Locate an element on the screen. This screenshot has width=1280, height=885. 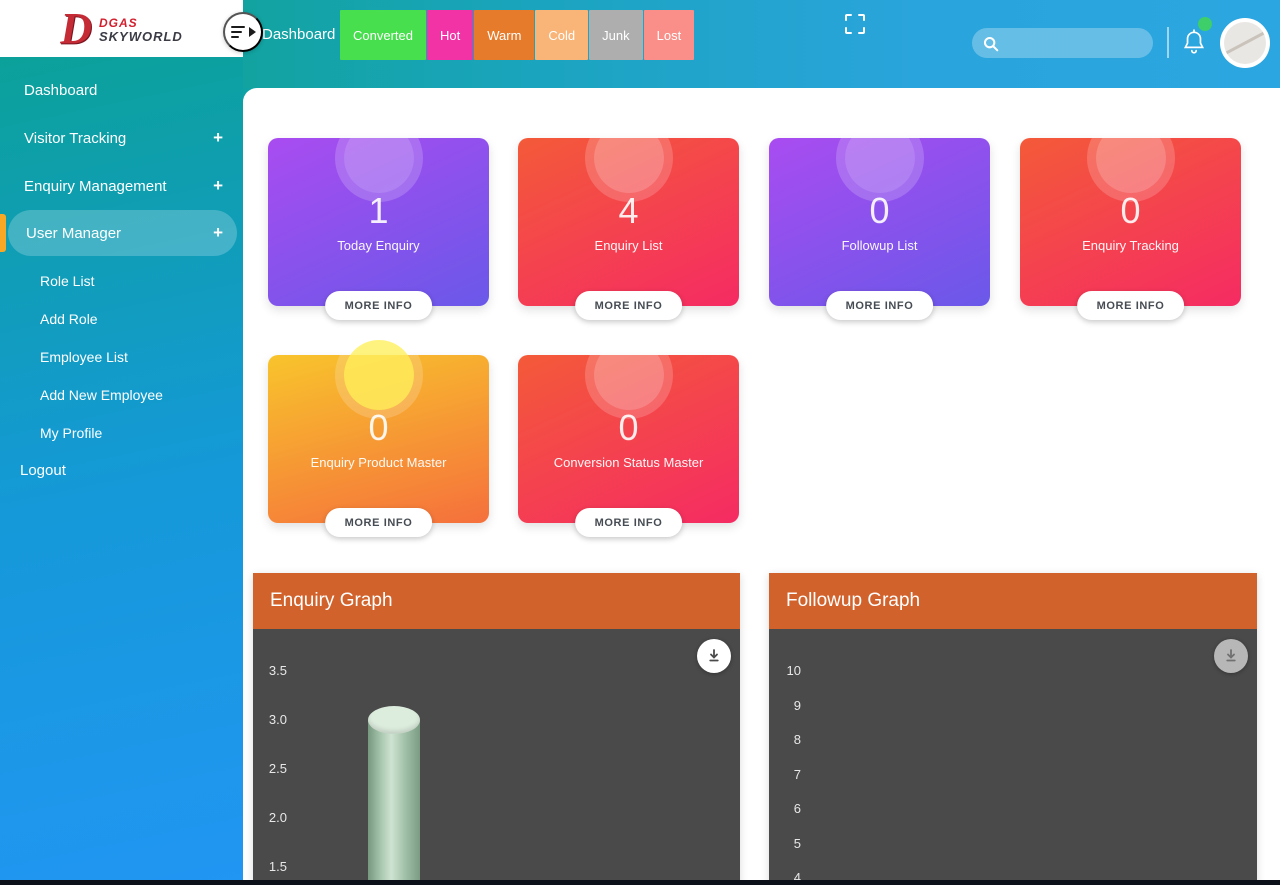
bar-cylinder is located at coordinates (394, 802).